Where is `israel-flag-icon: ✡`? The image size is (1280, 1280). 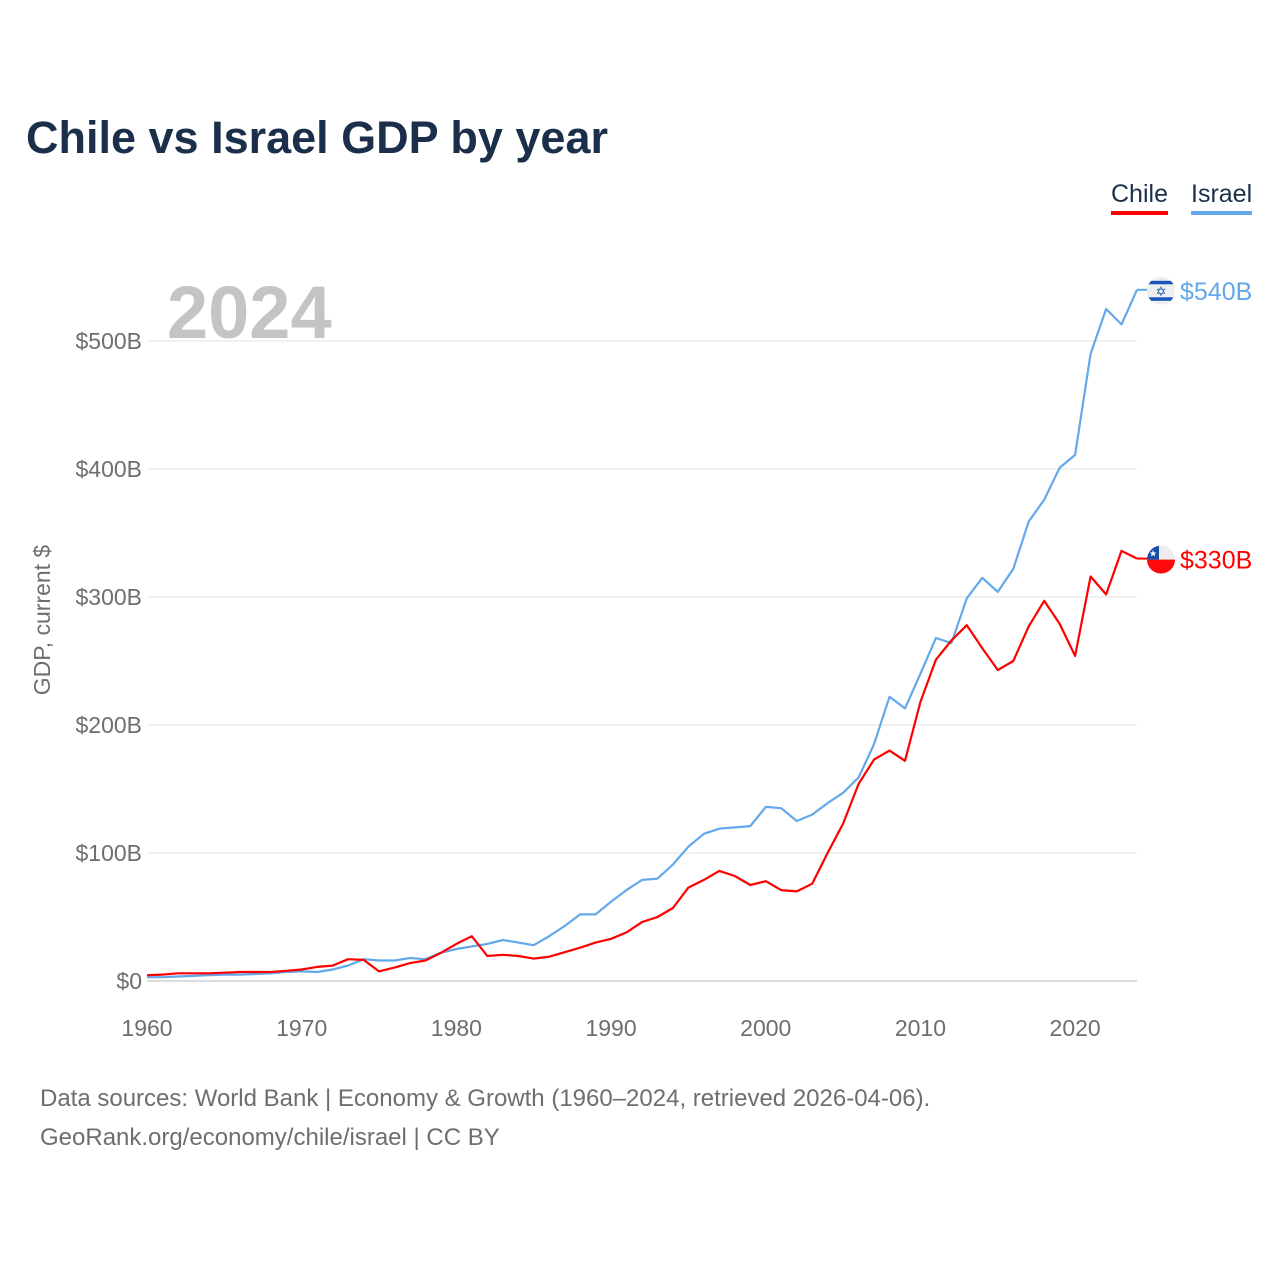 israel-flag-icon: ✡ is located at coordinates (1161, 290).